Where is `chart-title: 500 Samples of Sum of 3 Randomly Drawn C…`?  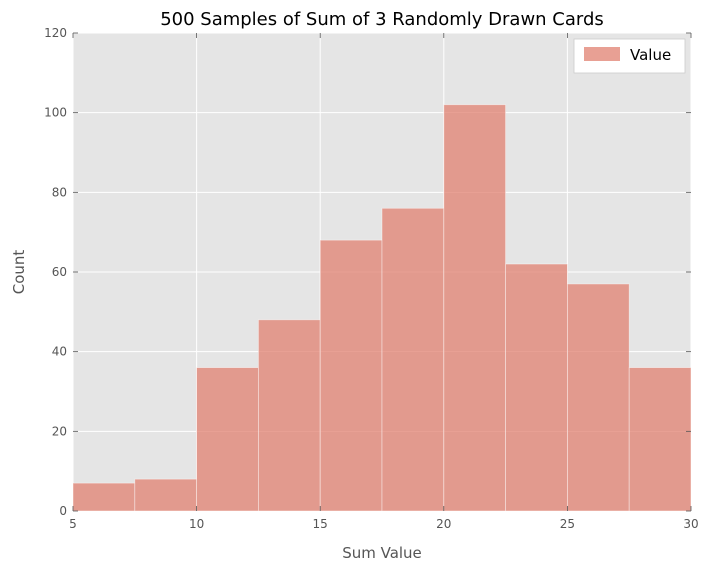
chart-title: 500 Samples of Sum of 3 Randomly Drawn C… is located at coordinates (382, 19).